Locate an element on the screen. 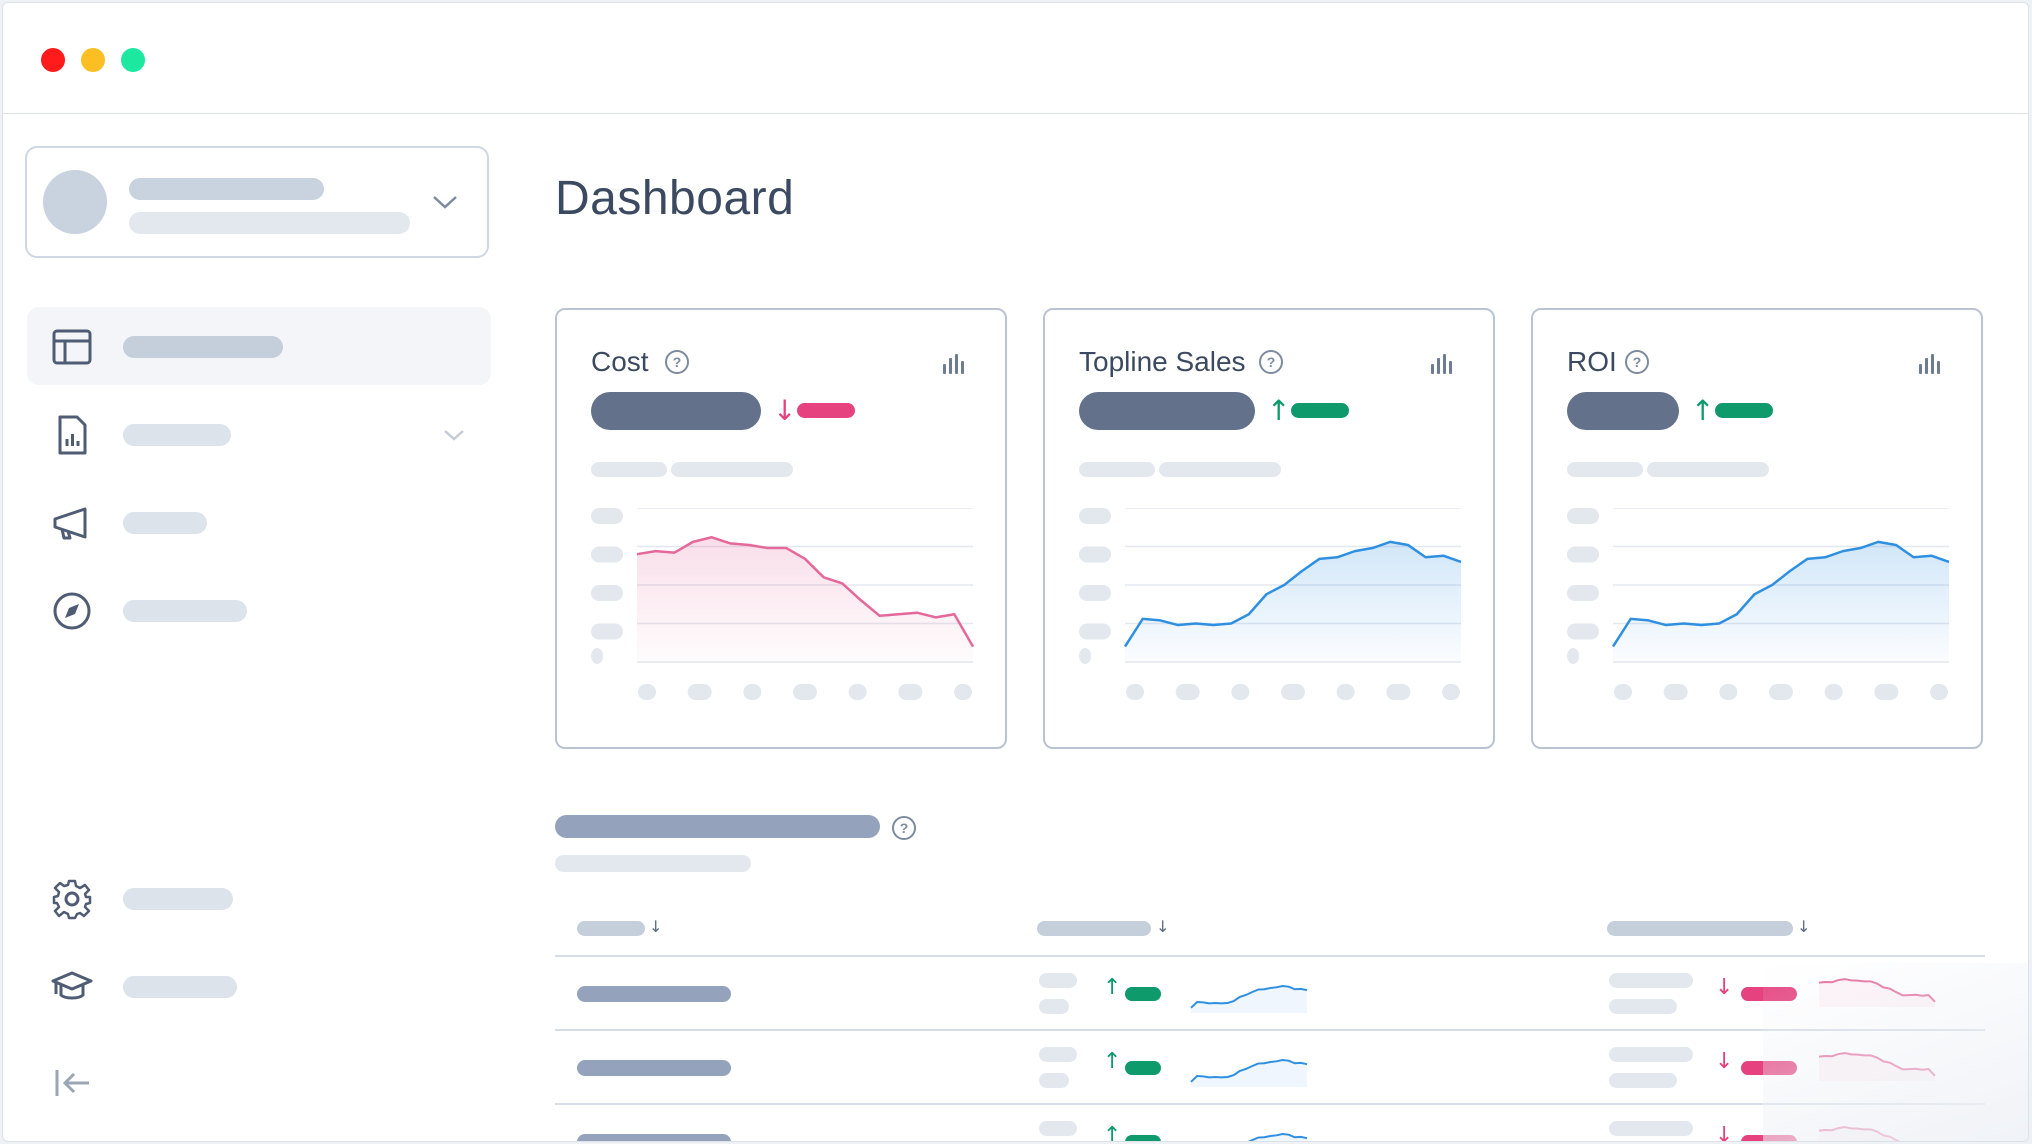 The height and width of the screenshot is (1144, 2032). chart-line is located at coordinates (805, 592).